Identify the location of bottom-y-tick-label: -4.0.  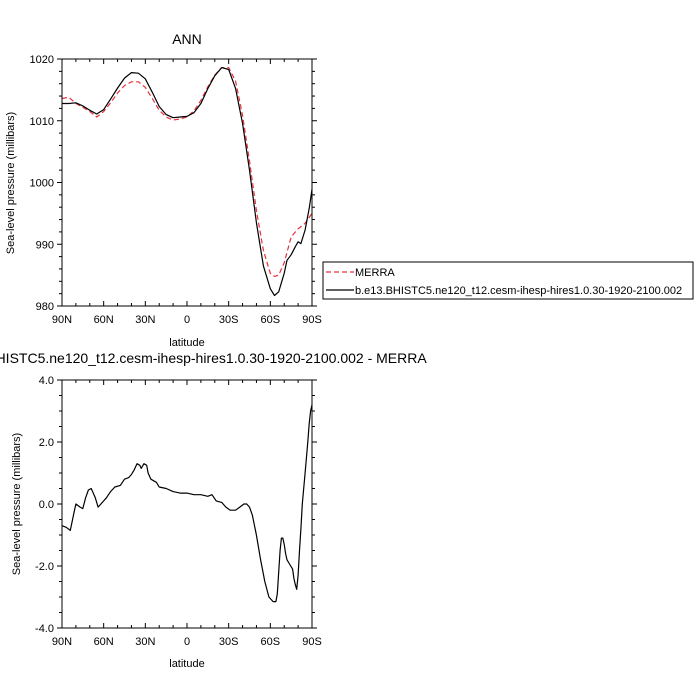
(44, 629).